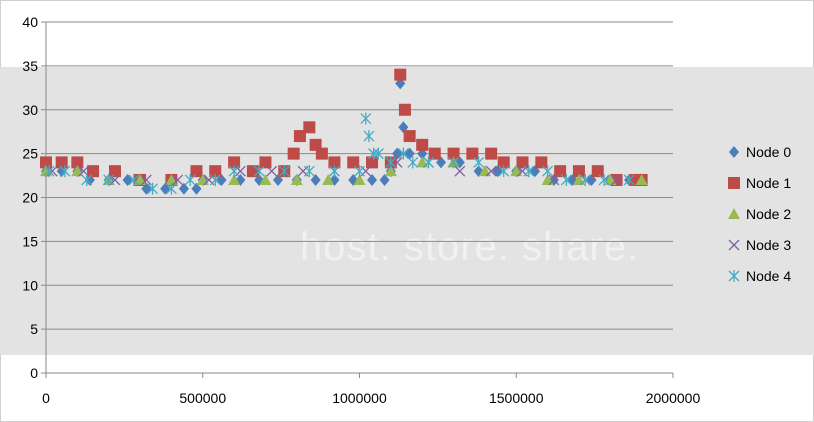 The height and width of the screenshot is (422, 814). Describe the element at coordinates (30, 241) in the screenshot. I see `y-tick-label: 15` at that location.